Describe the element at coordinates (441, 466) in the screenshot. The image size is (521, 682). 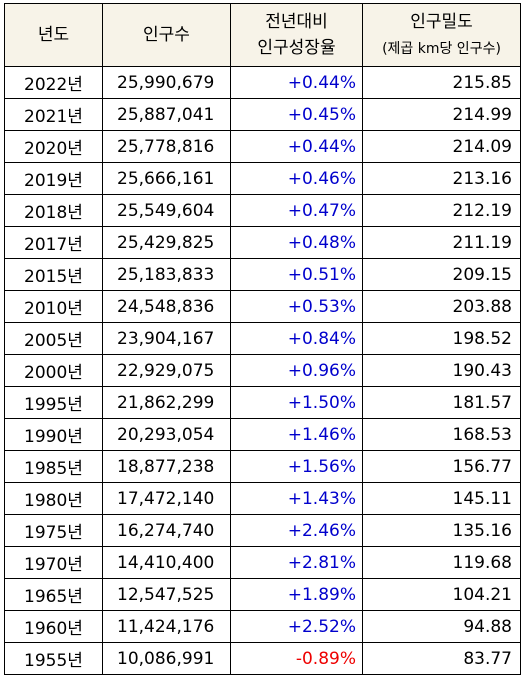
I see `density-cell: 156.77` at that location.